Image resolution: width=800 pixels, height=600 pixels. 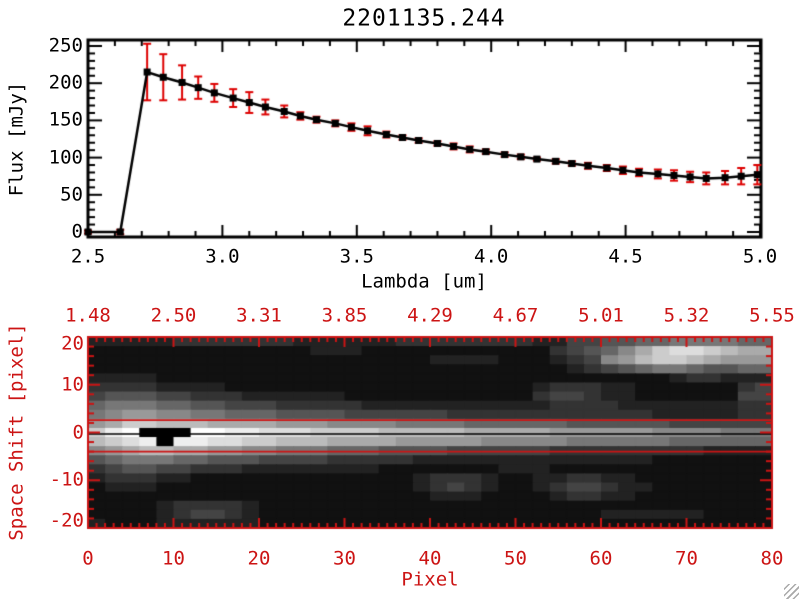 What do you see at coordinates (88, 256) in the screenshot?
I see `spectrum-x-tick-label: 2.5` at bounding box center [88, 256].